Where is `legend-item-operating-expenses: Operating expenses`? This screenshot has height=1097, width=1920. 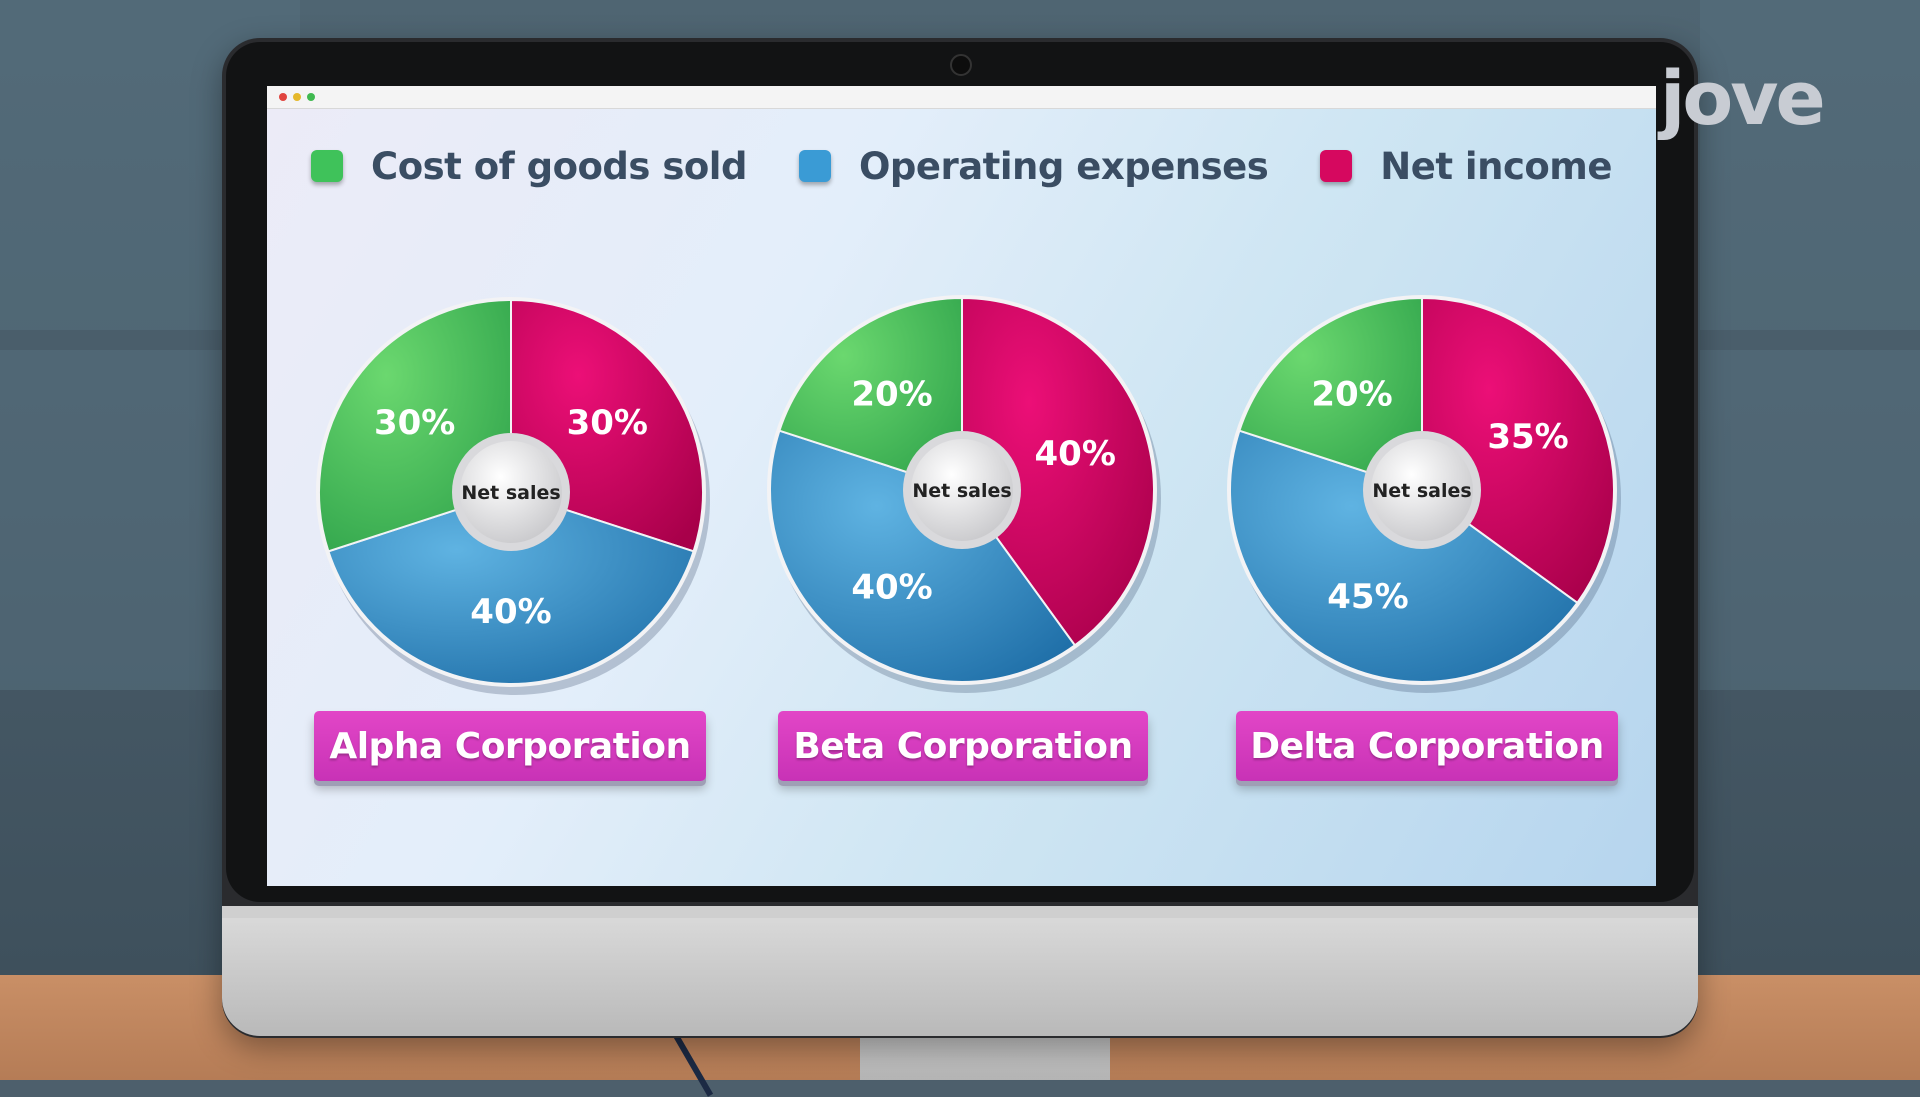
legend-item-operating-expenses: Operating expenses is located at coordinates (1033, 166).